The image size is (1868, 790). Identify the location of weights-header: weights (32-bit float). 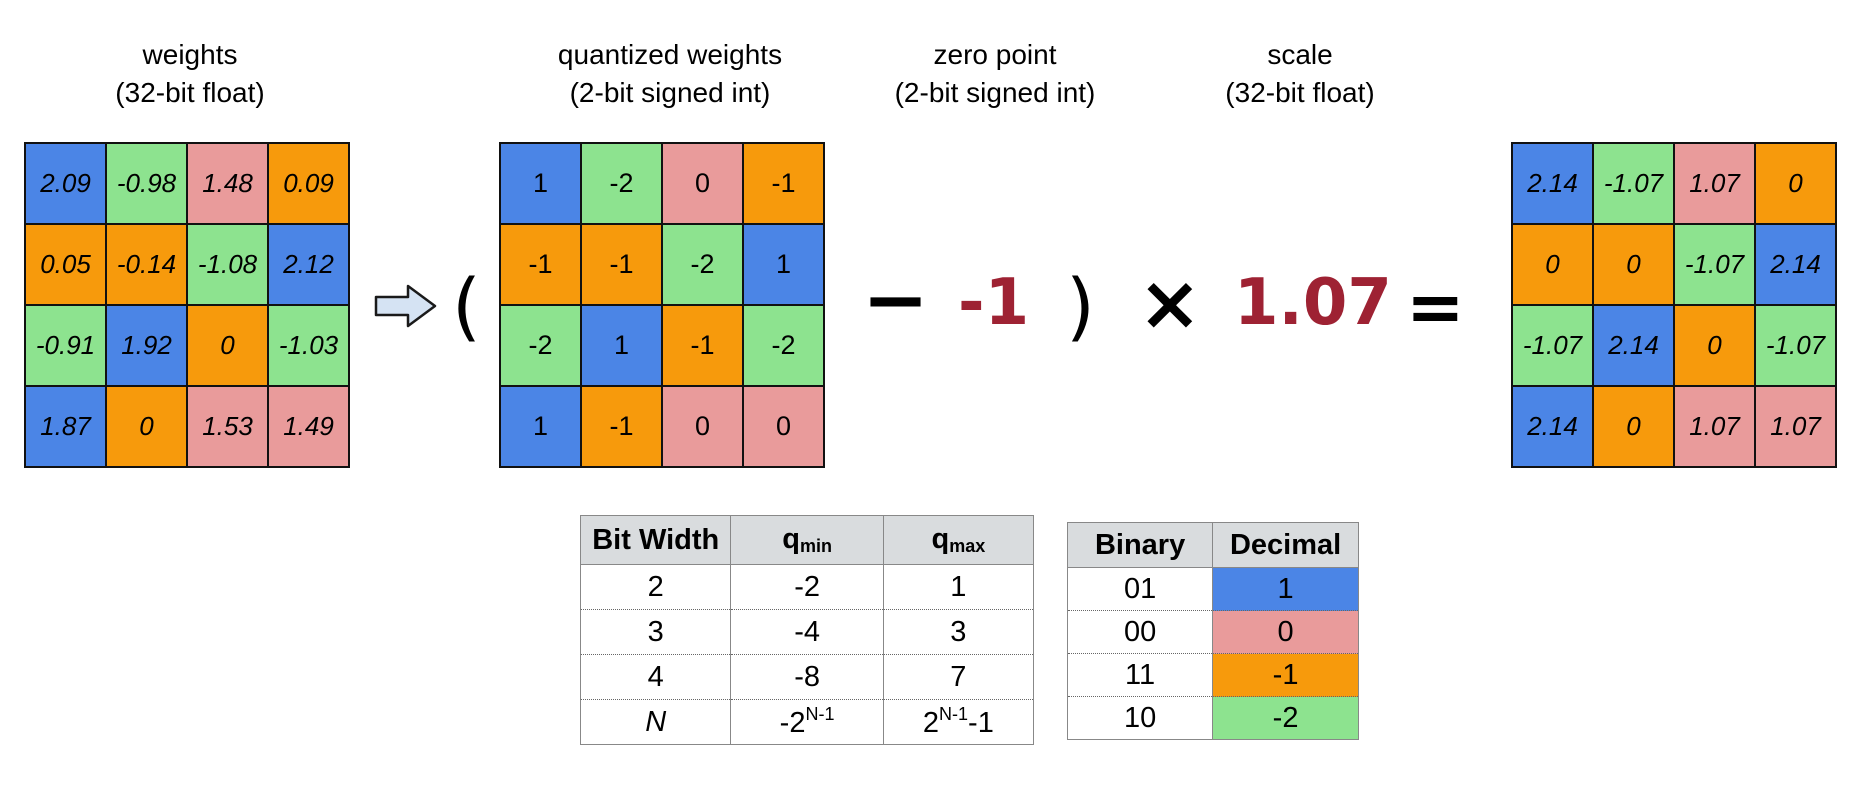
(190, 74).